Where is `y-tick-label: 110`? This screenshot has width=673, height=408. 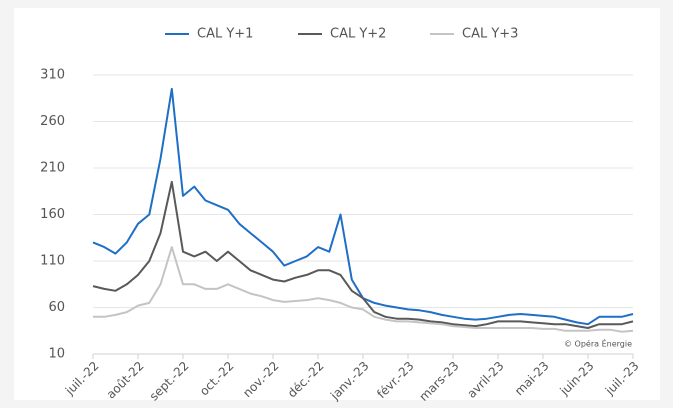
y-tick-label: 110 is located at coordinates (52, 261).